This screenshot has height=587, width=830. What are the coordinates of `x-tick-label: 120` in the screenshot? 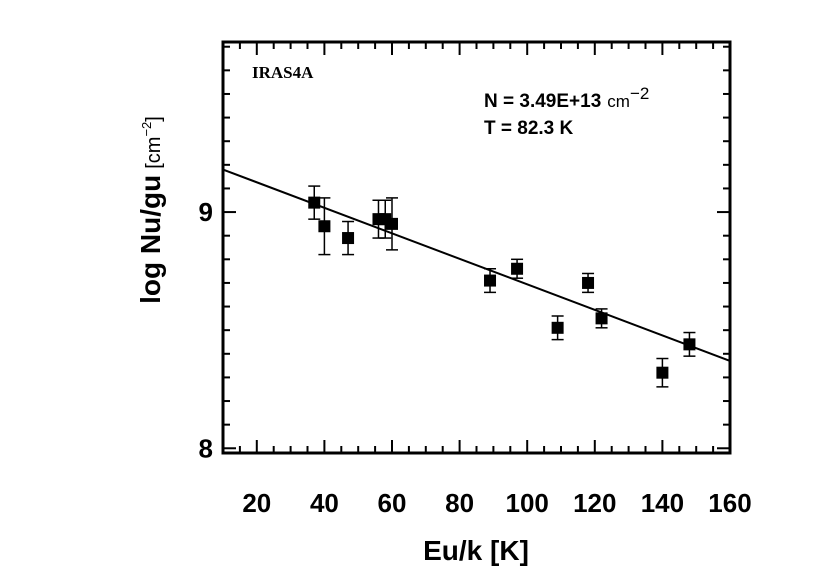 It's located at (594, 503).